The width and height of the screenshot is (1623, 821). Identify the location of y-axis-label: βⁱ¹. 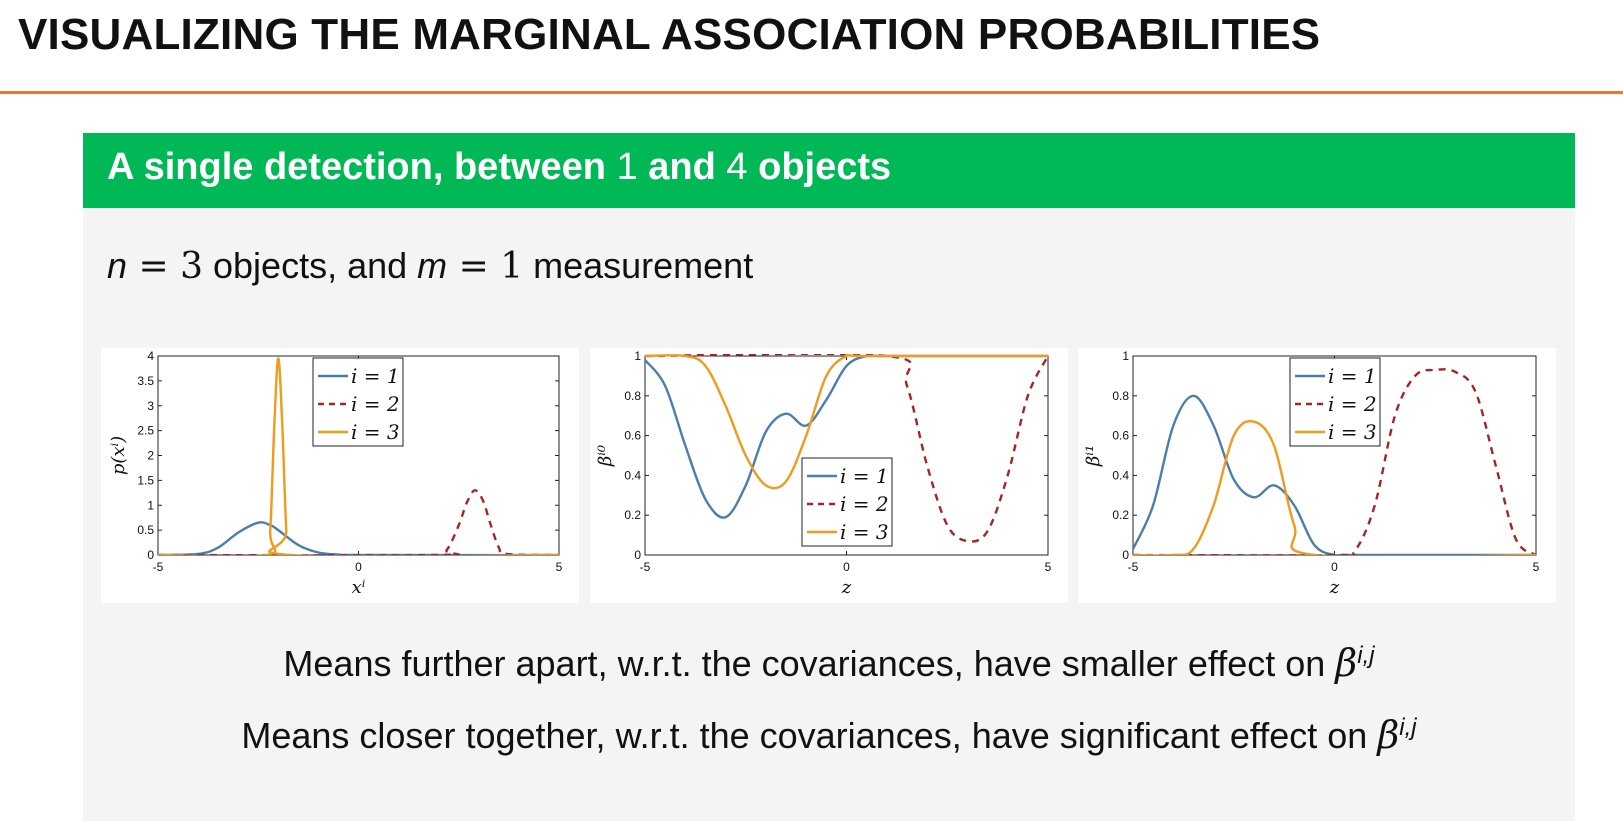
(1093, 456).